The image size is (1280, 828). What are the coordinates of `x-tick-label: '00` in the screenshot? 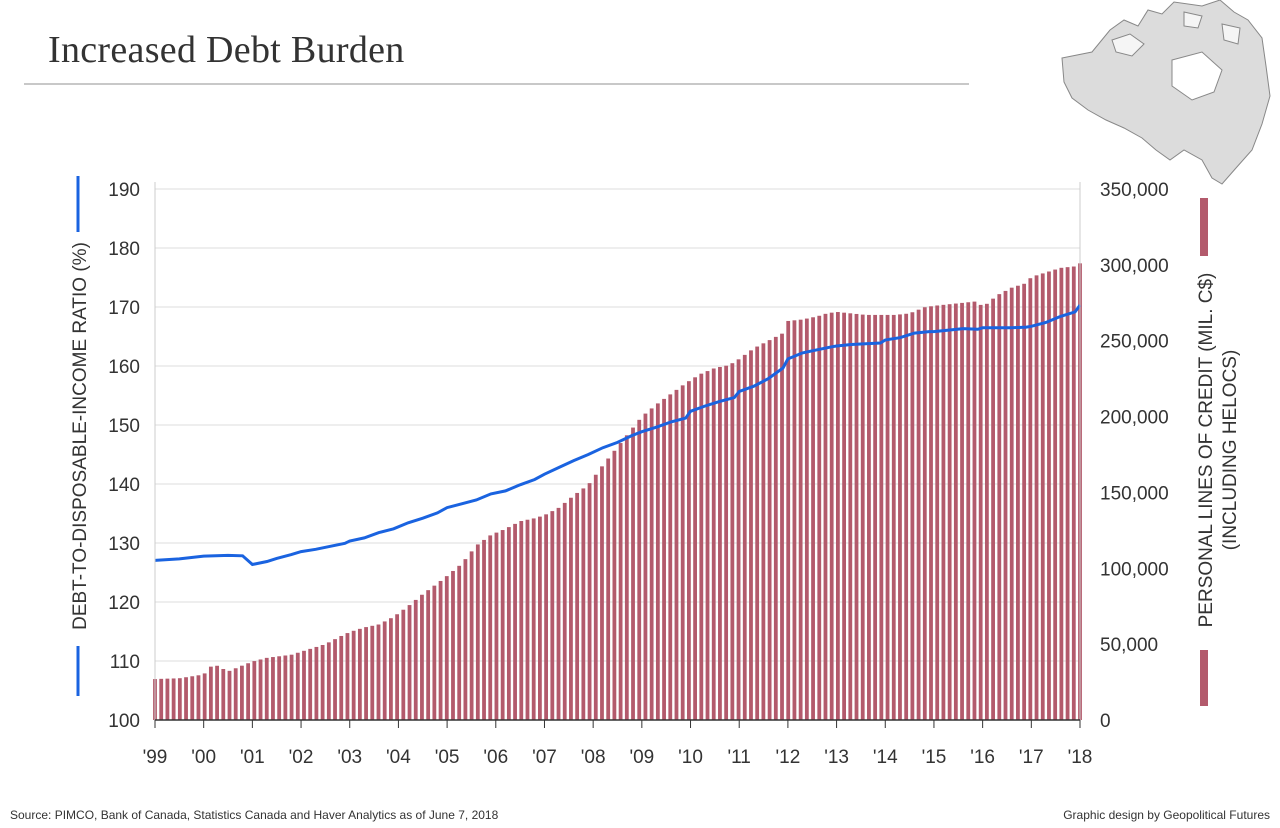 It's located at (203, 757).